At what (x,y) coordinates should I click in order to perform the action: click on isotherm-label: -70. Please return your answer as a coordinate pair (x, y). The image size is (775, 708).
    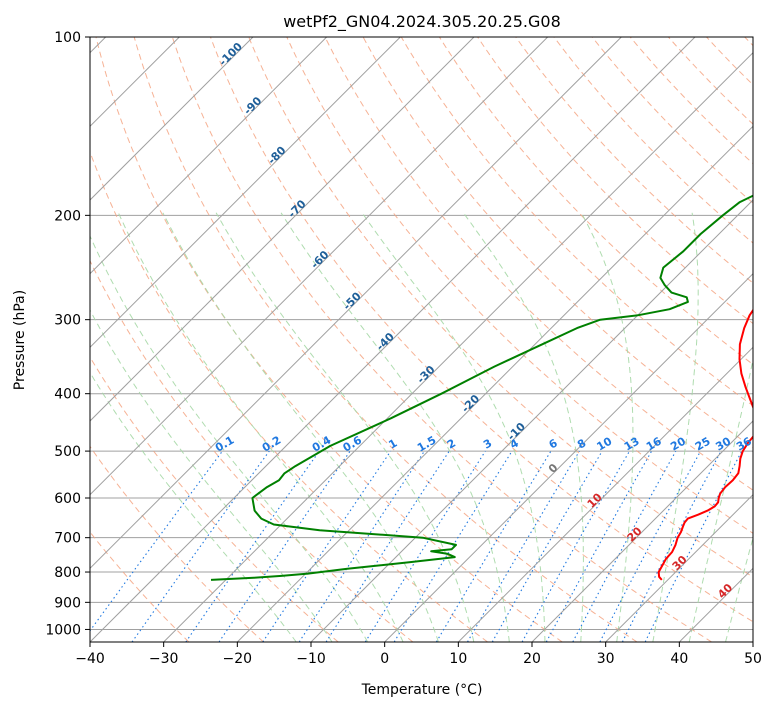
    Looking at the image, I should click on (296, 208).